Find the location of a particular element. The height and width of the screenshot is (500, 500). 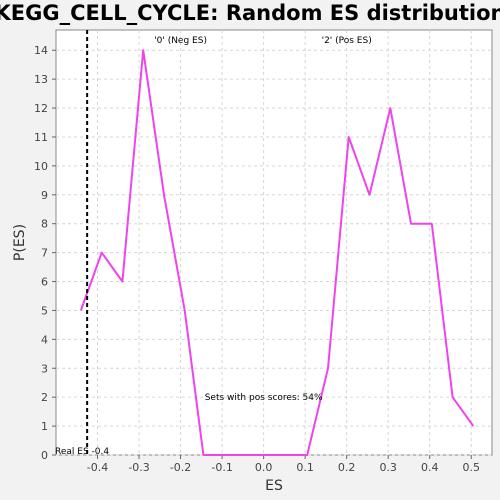

x-tick-label: -0.3 is located at coordinates (138, 467).